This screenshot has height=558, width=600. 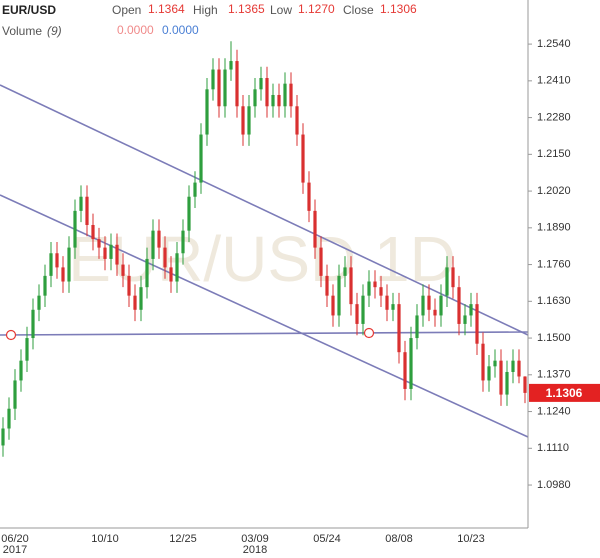 What do you see at coordinates (554, 411) in the screenshot?
I see `y-tick-label: 1.1240` at bounding box center [554, 411].